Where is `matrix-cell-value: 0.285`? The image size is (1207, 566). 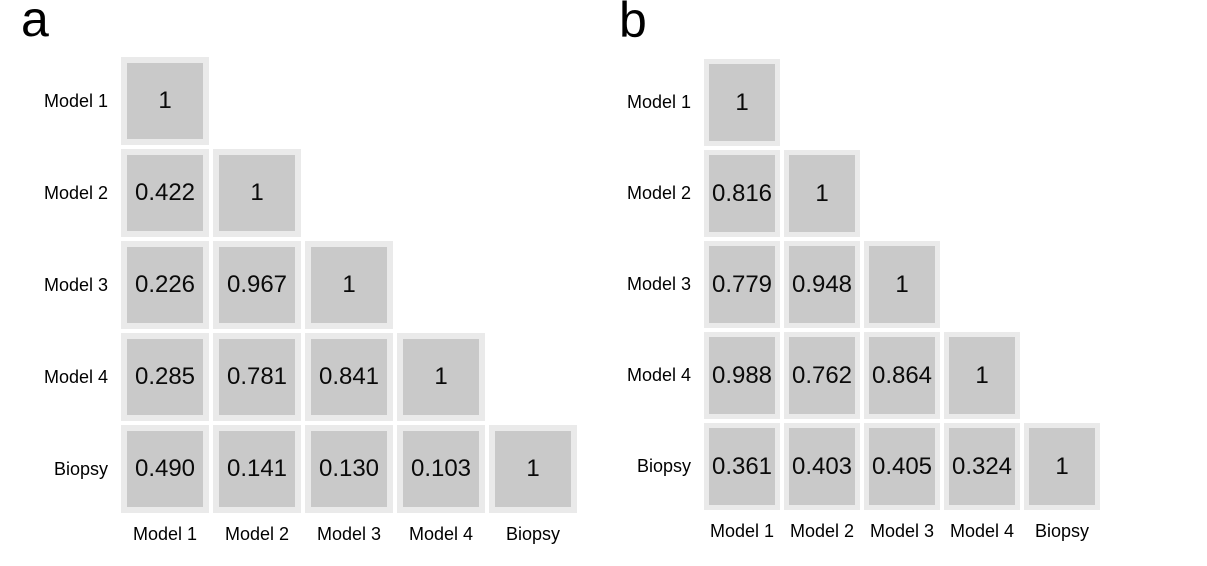 matrix-cell-value: 0.285 is located at coordinates (165, 377).